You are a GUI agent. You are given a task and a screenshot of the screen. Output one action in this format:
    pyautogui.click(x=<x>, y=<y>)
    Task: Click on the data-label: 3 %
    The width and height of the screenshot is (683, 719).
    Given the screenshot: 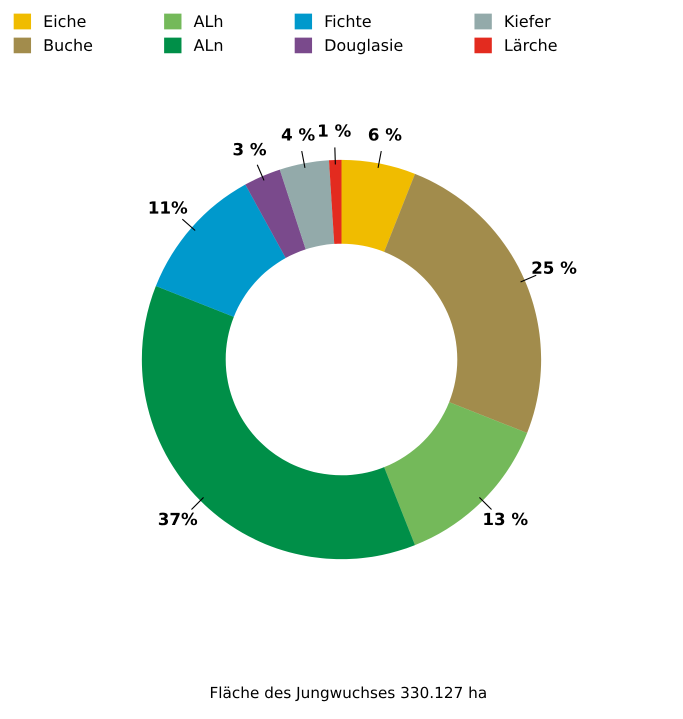 What is the action you would take?
    pyautogui.click(x=250, y=149)
    